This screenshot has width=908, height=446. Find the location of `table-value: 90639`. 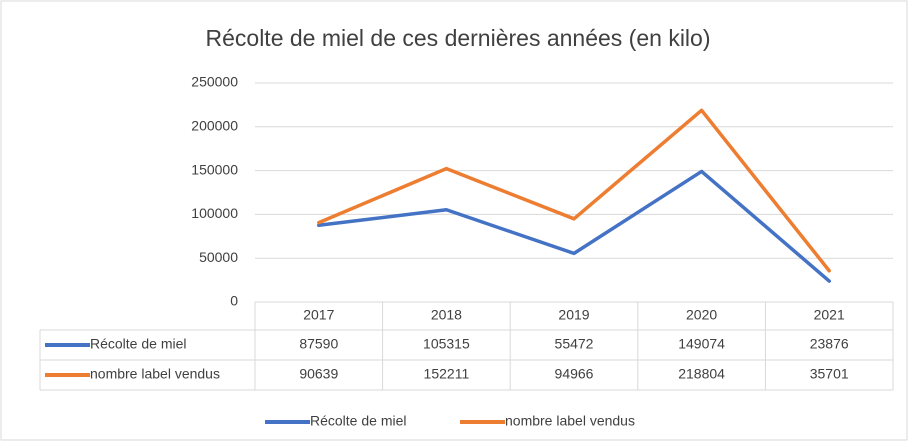

table-value: 90639 is located at coordinates (318, 374).